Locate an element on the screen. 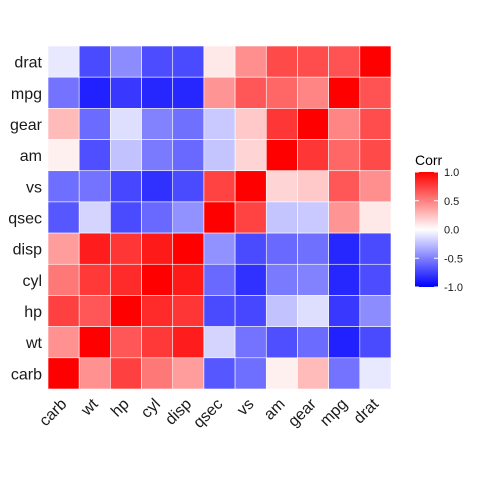  legend-tick-label: 1.0 is located at coordinates (451, 173).